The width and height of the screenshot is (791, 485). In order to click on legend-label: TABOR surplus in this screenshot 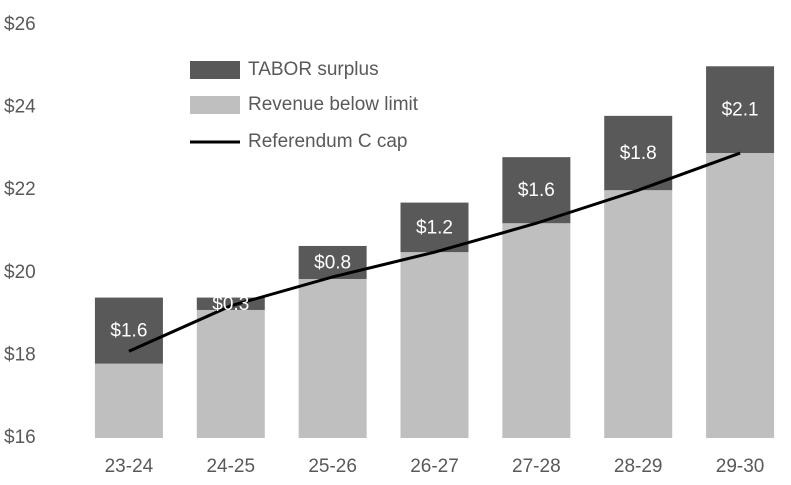, I will do `click(313, 69)`.